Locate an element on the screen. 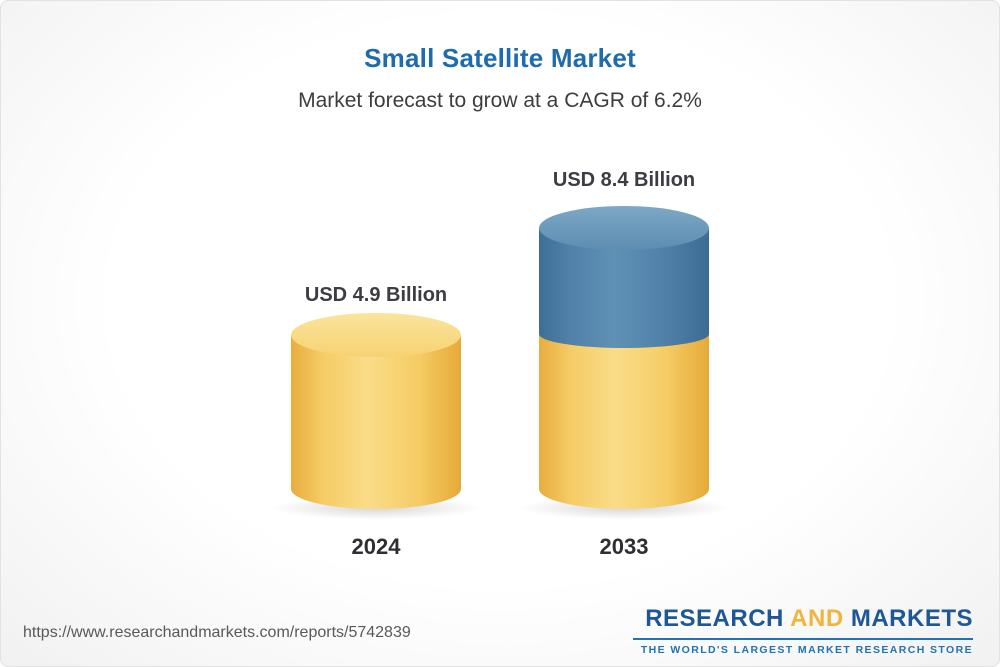  bar-2024-cylinder is located at coordinates (376, 416).